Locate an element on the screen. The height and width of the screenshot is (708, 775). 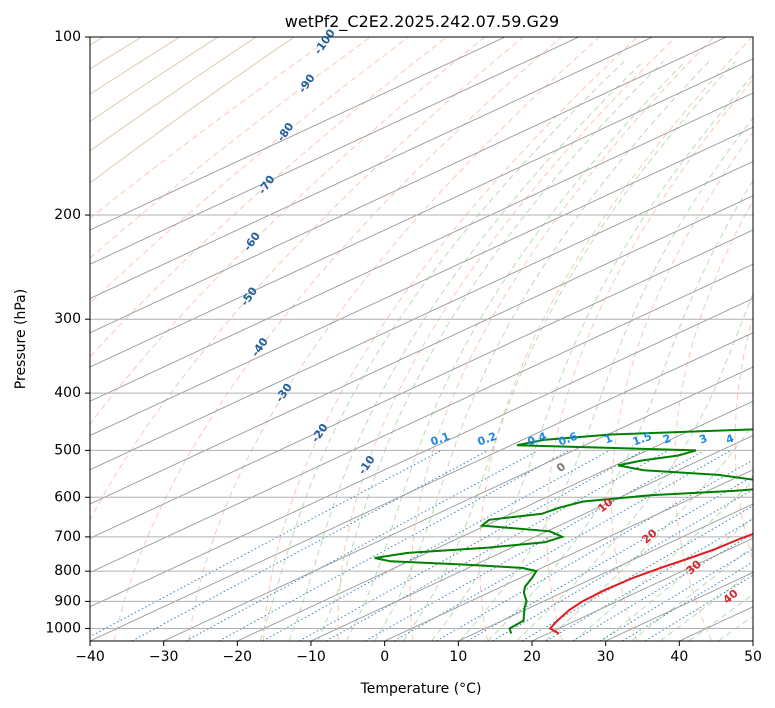
mixing-ratio-label: 2 is located at coordinates (667, 439).